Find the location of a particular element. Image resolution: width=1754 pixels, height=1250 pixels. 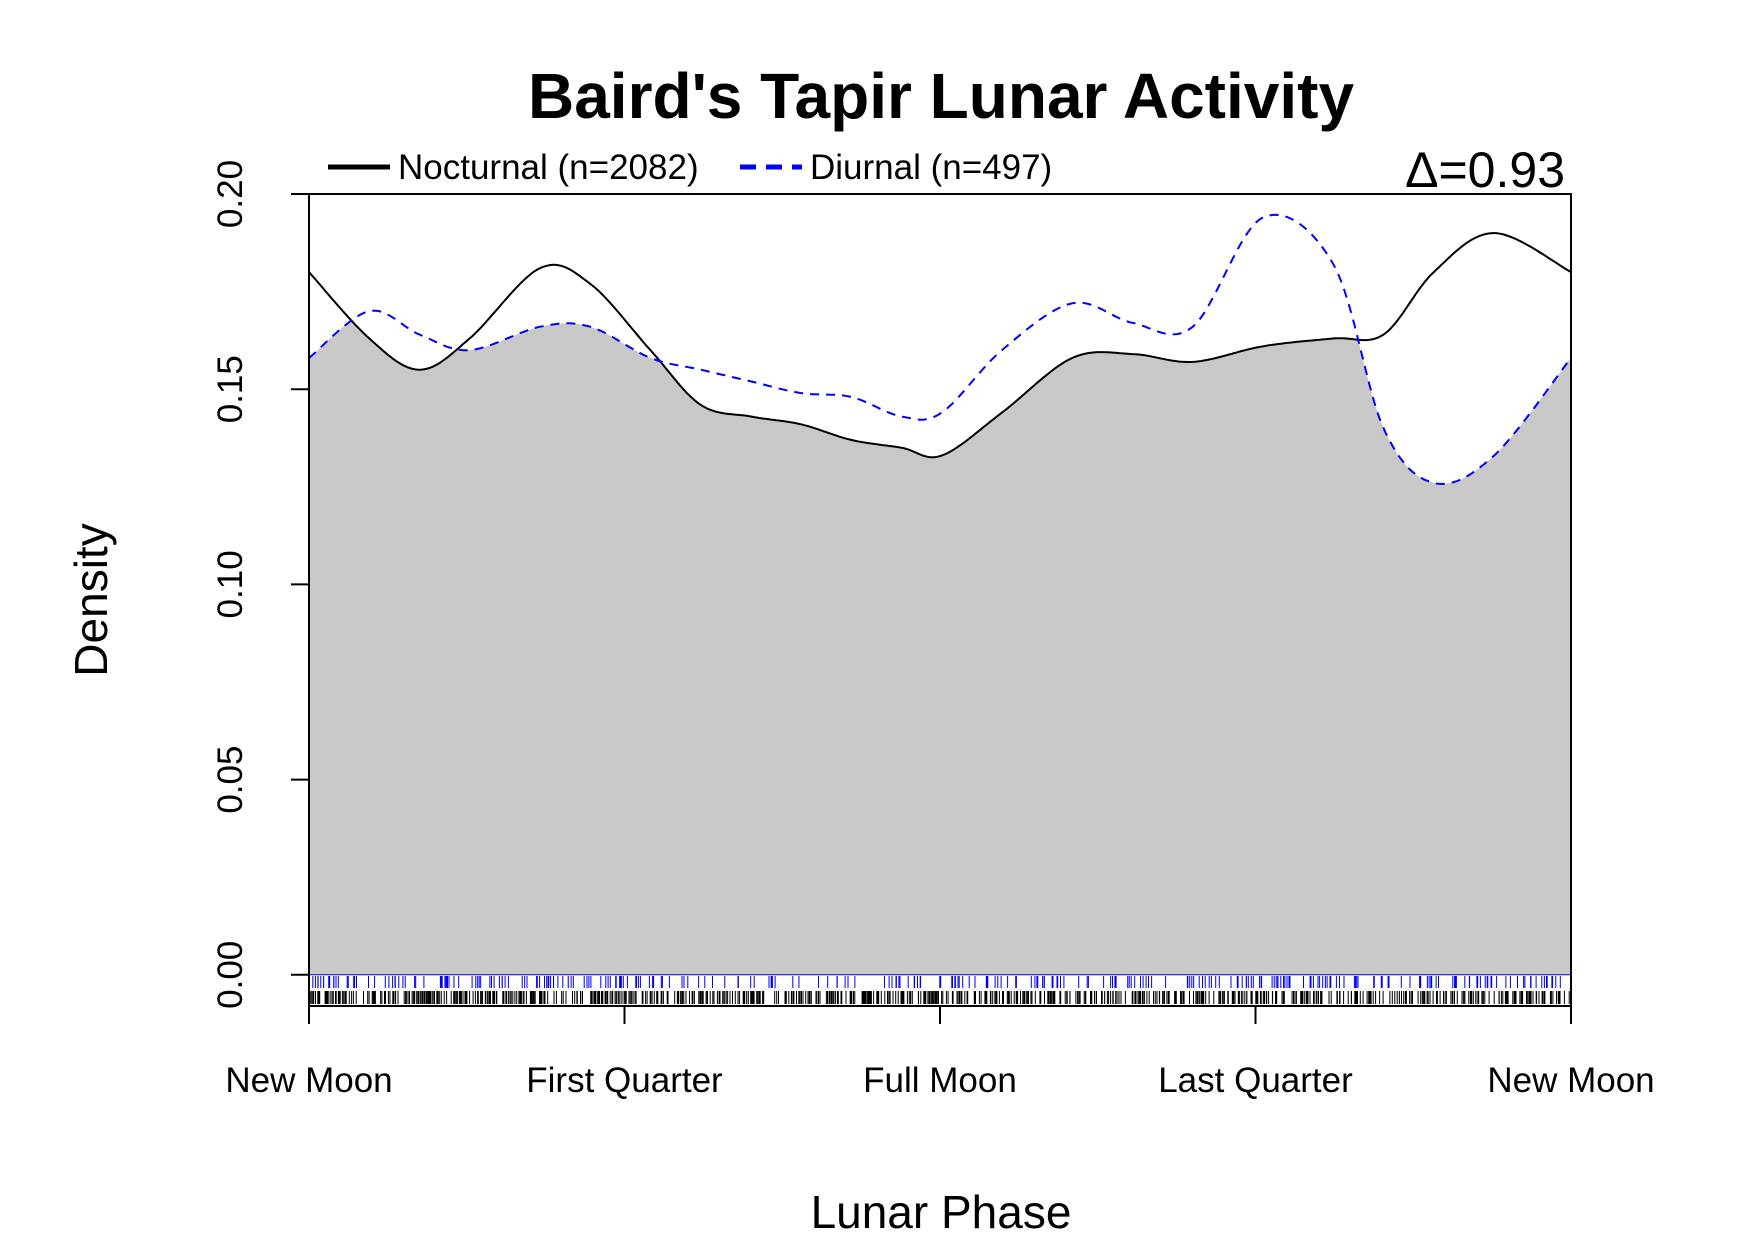

series-nocturnal-line is located at coordinates (940, 345).